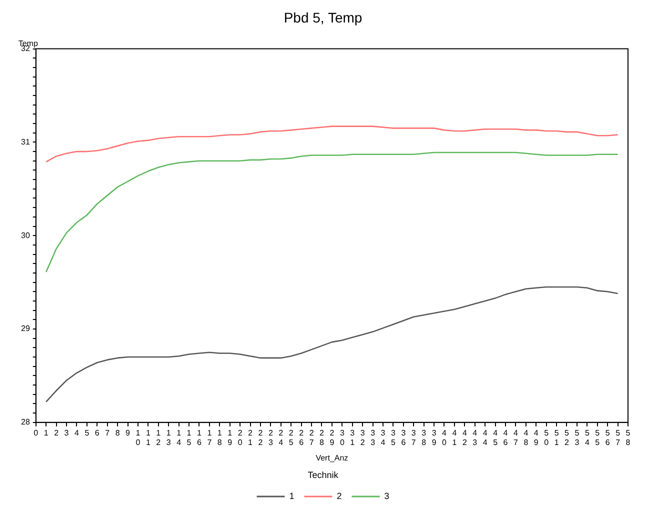  Describe the element at coordinates (526, 438) in the screenshot. I see `x-tick-label: 4 8` at that location.